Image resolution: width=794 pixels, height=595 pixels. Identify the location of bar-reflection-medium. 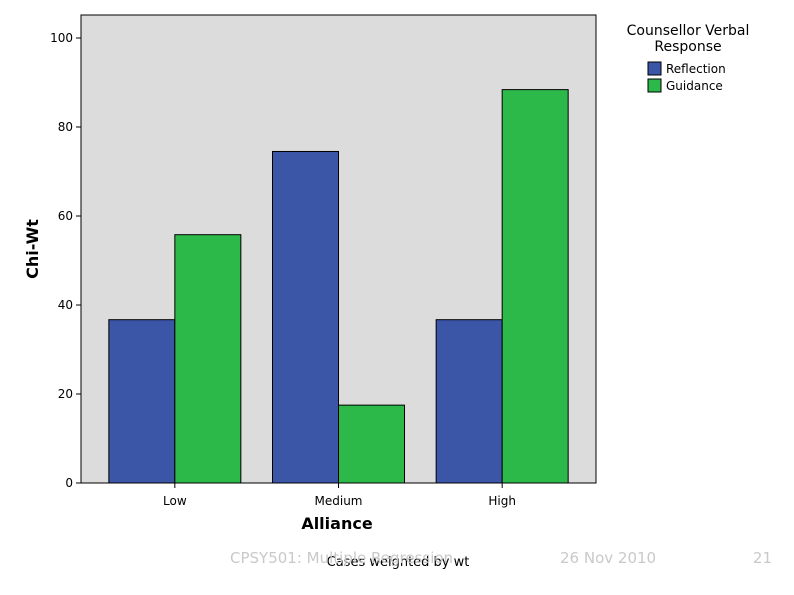
(305, 317).